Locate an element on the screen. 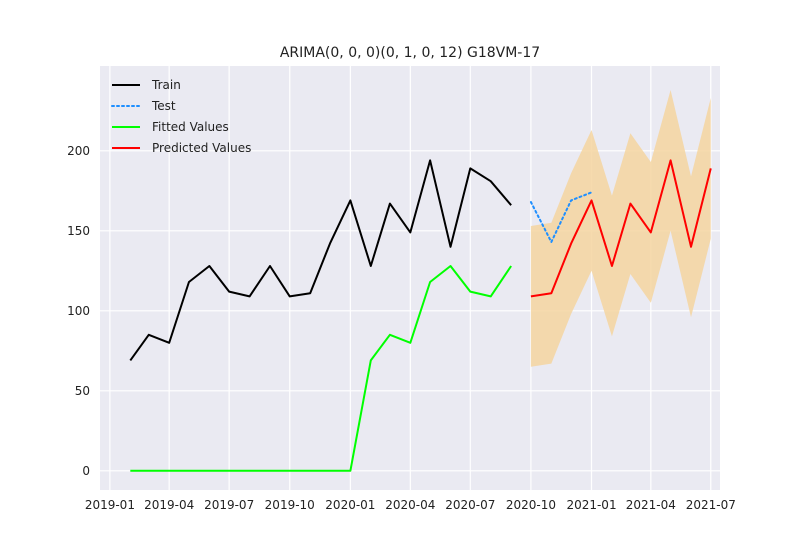 This screenshot has width=800, height=550. confidence-band is located at coordinates (620, 228).